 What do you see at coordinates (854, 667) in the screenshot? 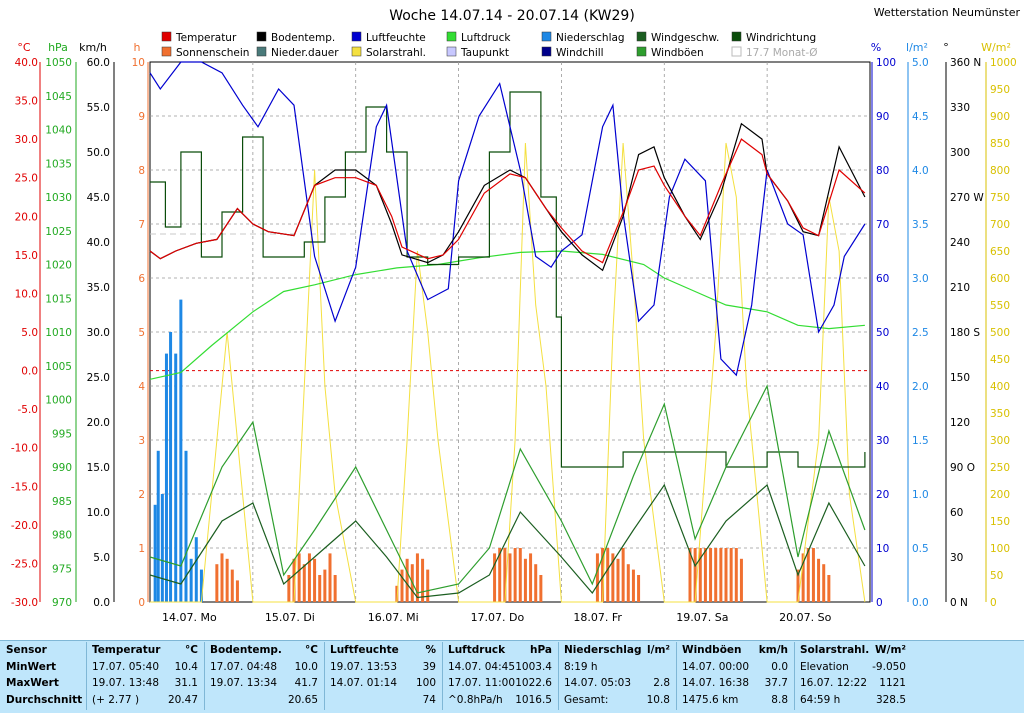
I see `stats-row: Elevation -9.050` at bounding box center [854, 667].